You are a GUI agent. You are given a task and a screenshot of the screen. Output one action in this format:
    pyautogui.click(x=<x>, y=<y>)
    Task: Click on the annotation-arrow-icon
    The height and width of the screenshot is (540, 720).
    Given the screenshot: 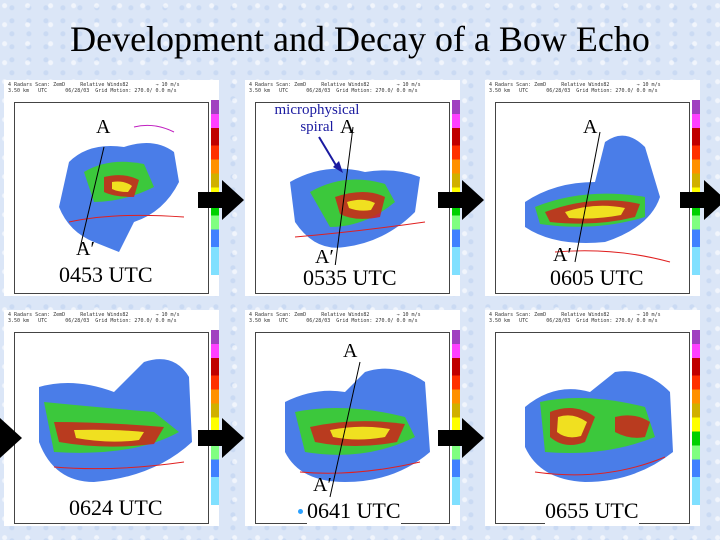 What is the action you would take?
    pyautogui.click(x=330, y=154)
    